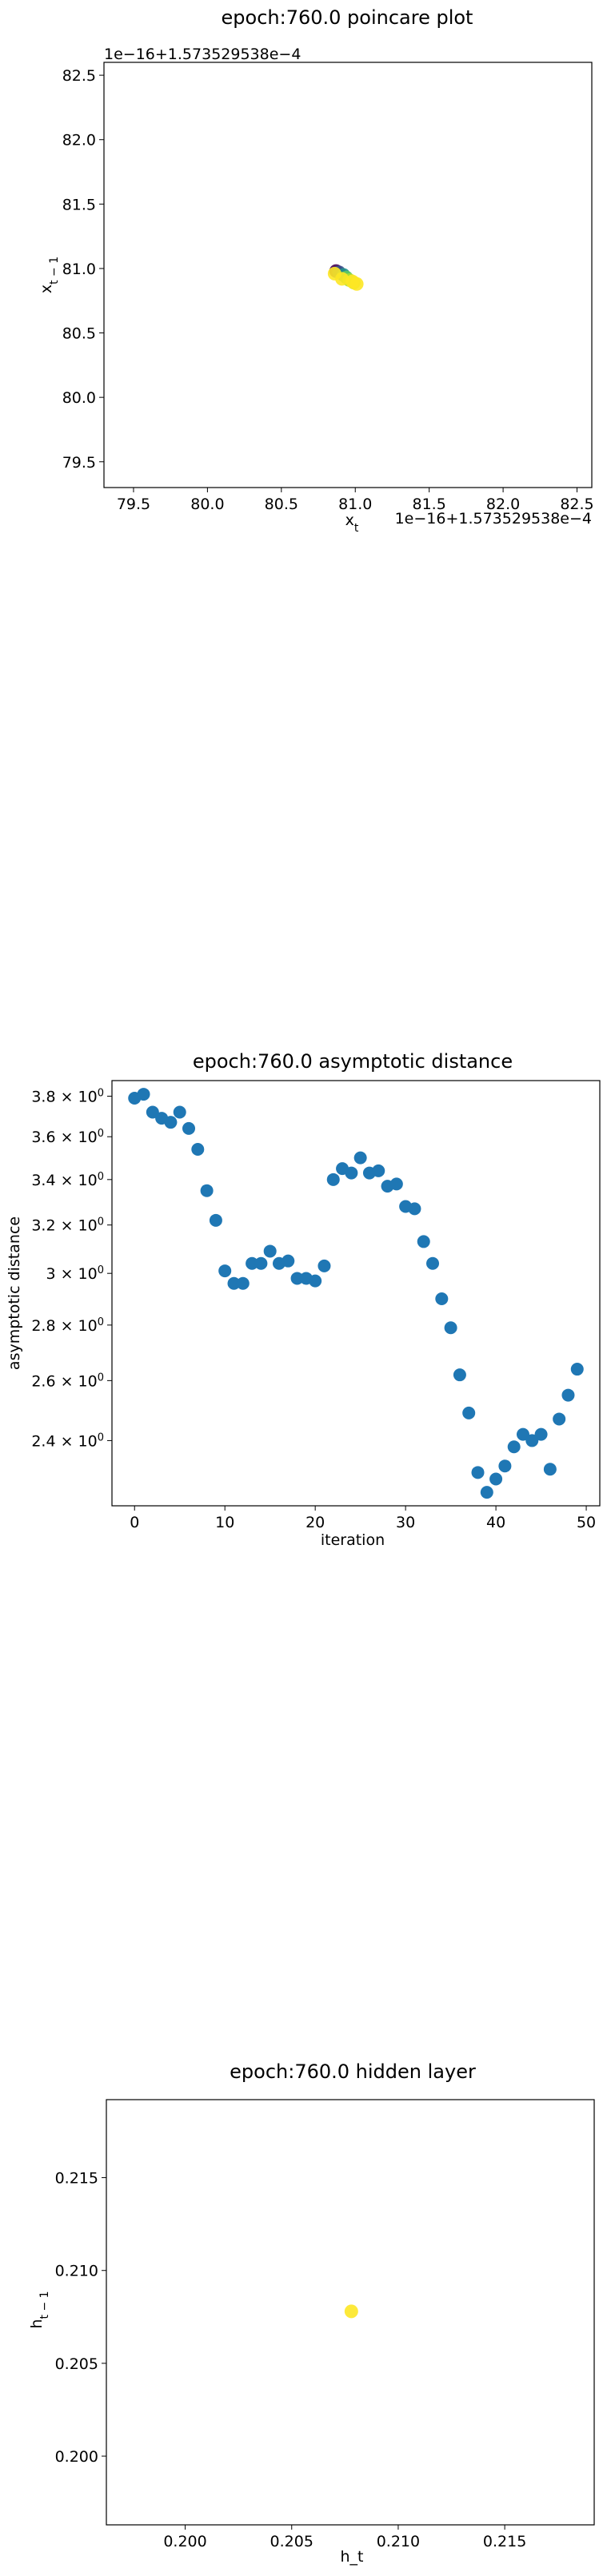 The width and height of the screenshot is (615, 2576). Describe the element at coordinates (355, 504) in the screenshot. I see `x-tick-label: 81.0` at that location.